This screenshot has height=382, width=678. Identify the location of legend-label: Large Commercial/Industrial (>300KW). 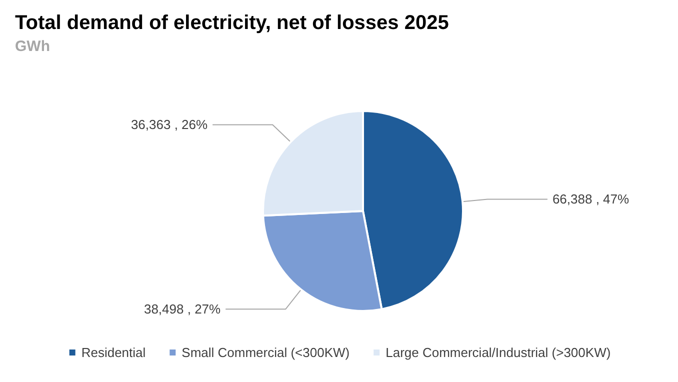
(498, 352).